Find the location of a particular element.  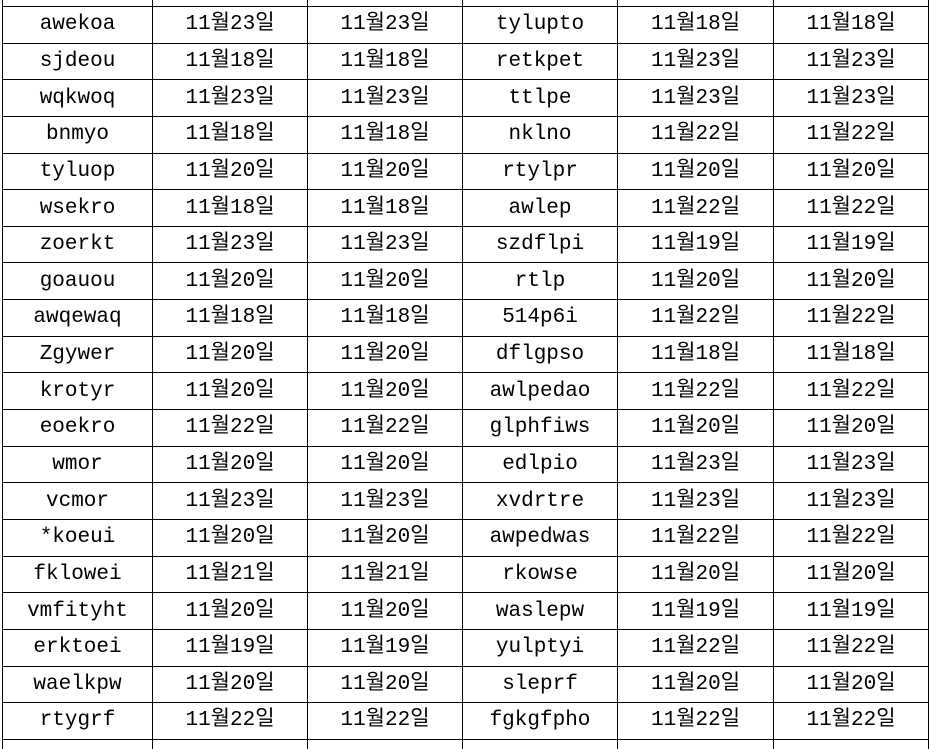

table-cell-name: fgkgfpho is located at coordinates (540, 721).